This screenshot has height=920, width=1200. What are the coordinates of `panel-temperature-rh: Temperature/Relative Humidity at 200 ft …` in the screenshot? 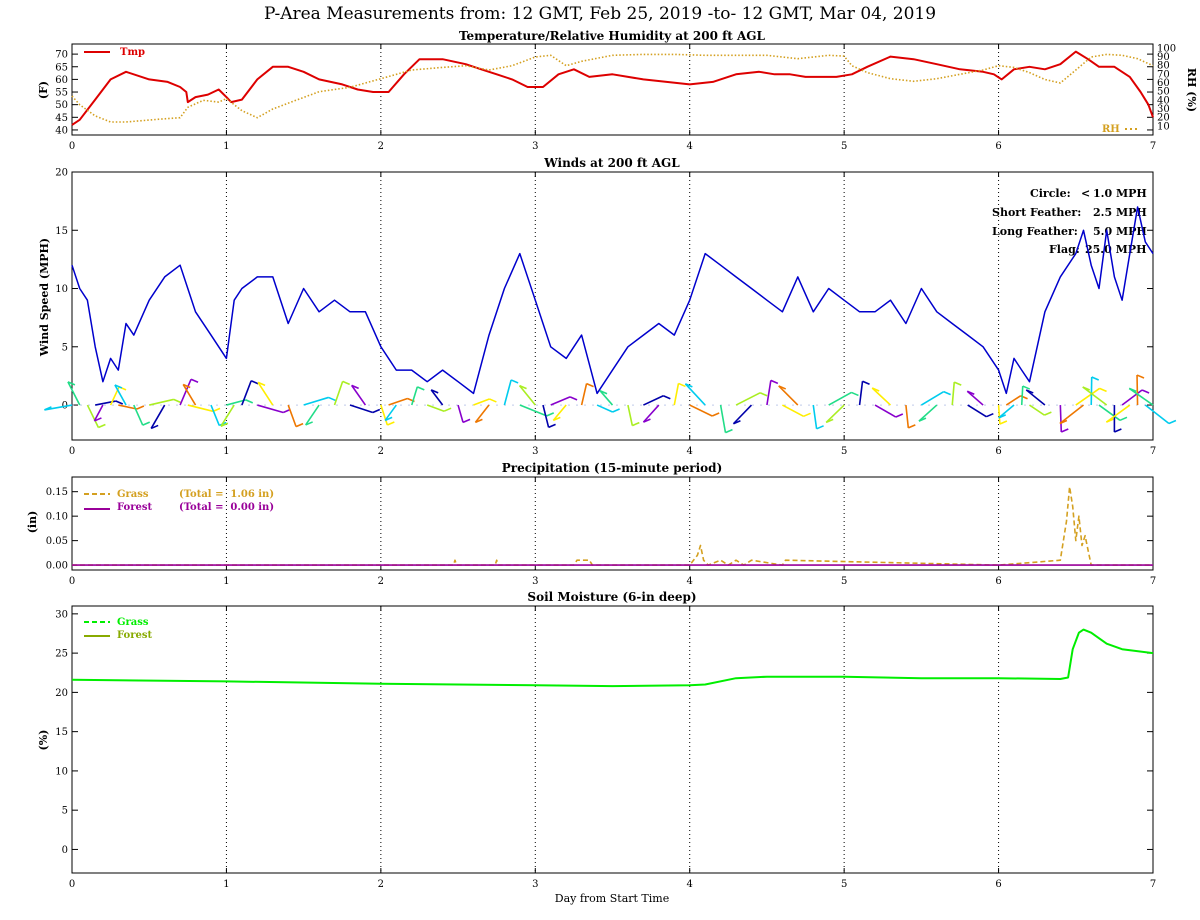 It's located at (617, 82).